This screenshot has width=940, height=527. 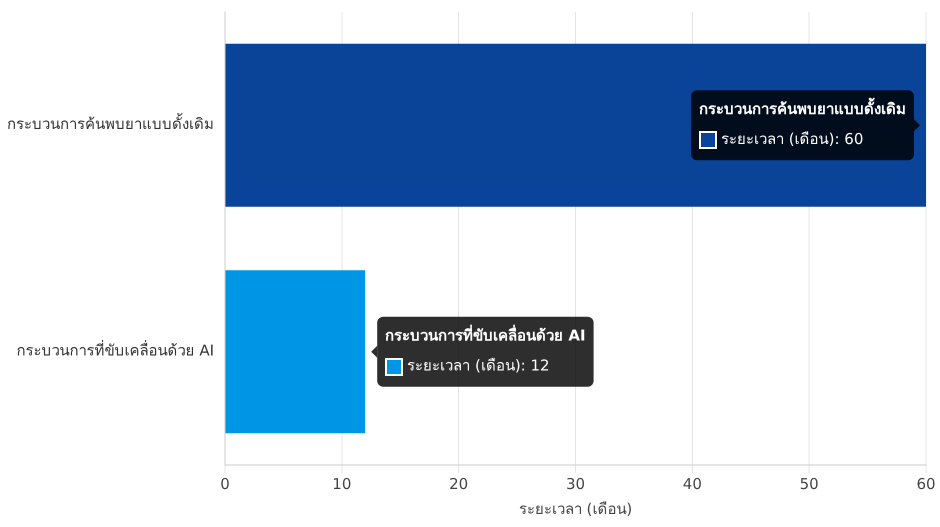 What do you see at coordinates (575, 509) in the screenshot?
I see `x-axis-title: ระยะเวลา (เดือน)` at bounding box center [575, 509].